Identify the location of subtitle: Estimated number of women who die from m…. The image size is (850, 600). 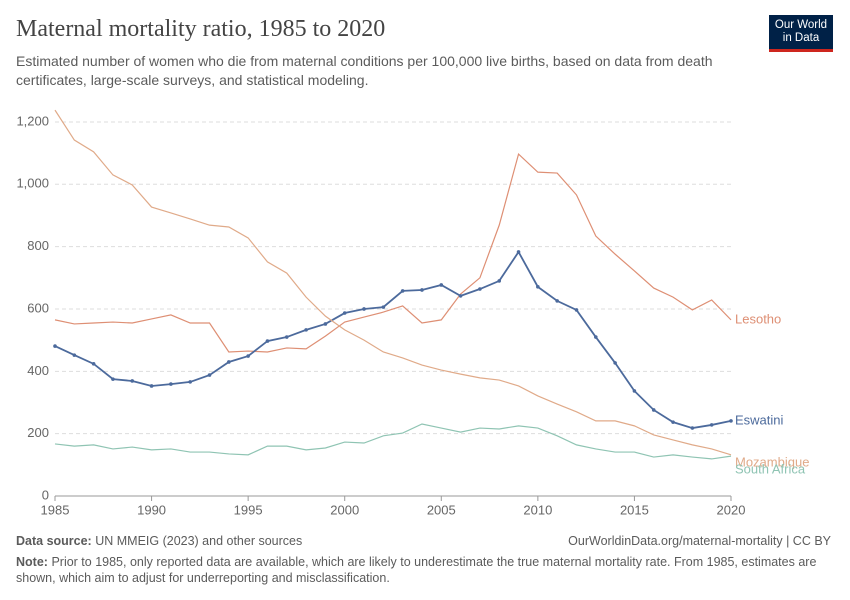
(364, 70).